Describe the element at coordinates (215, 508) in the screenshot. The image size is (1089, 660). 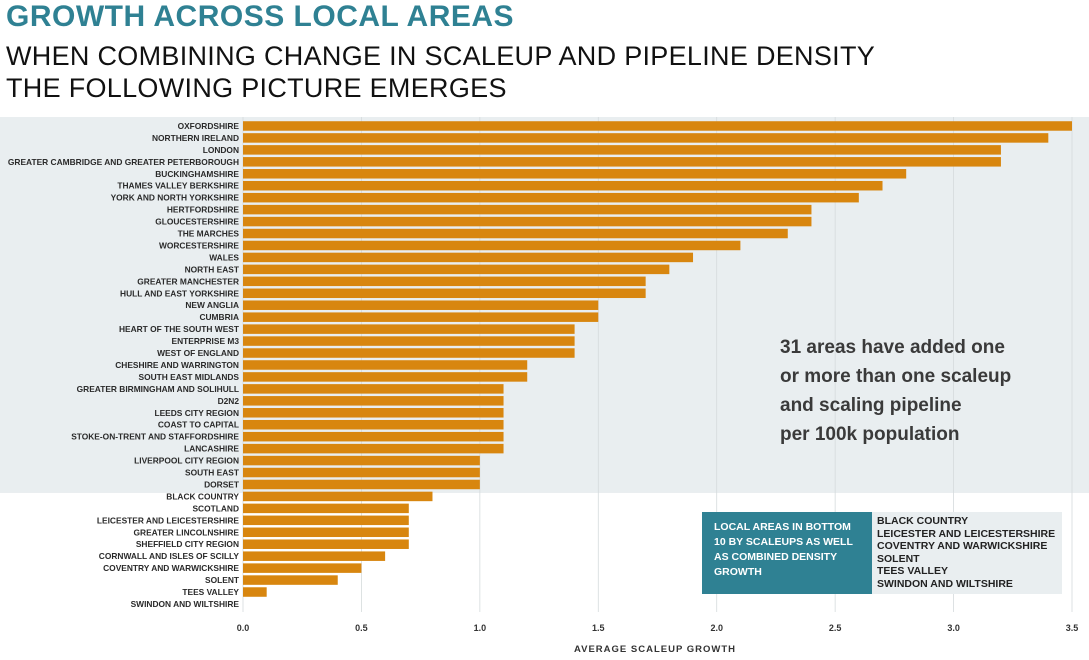
I see `category-label: SCOTLAND` at that location.